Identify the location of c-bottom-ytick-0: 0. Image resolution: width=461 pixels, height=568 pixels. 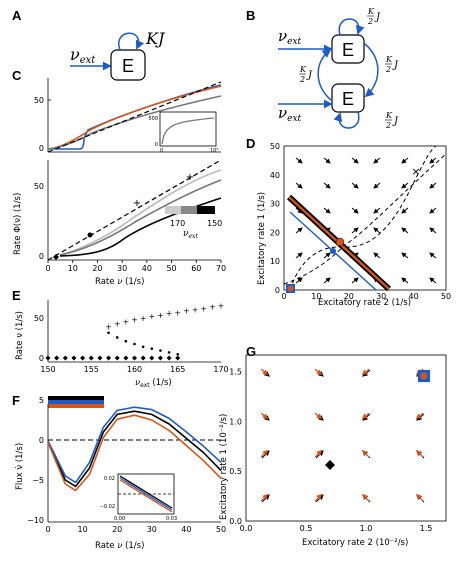
(41, 256).